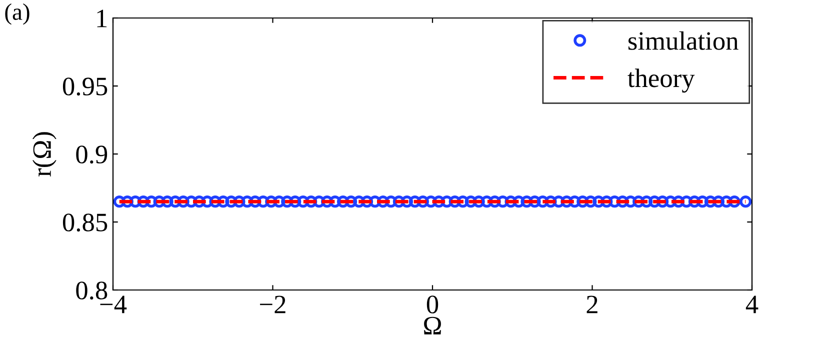 The width and height of the screenshot is (830, 337). Describe the element at coordinates (432, 305) in the screenshot. I see `x-tick-label: 0` at that location.